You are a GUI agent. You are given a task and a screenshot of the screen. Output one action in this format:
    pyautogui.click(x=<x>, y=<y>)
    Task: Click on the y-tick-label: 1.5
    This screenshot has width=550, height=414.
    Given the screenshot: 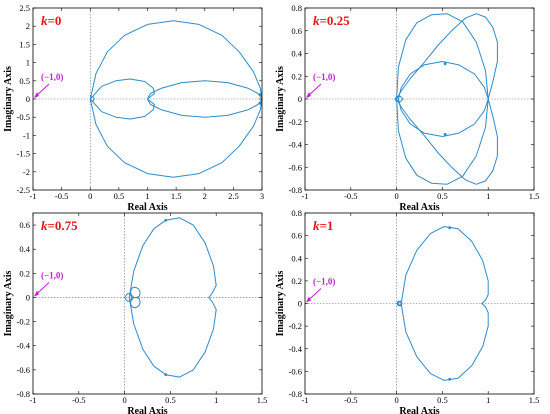 What is the action you would take?
    pyautogui.click(x=24, y=44)
    